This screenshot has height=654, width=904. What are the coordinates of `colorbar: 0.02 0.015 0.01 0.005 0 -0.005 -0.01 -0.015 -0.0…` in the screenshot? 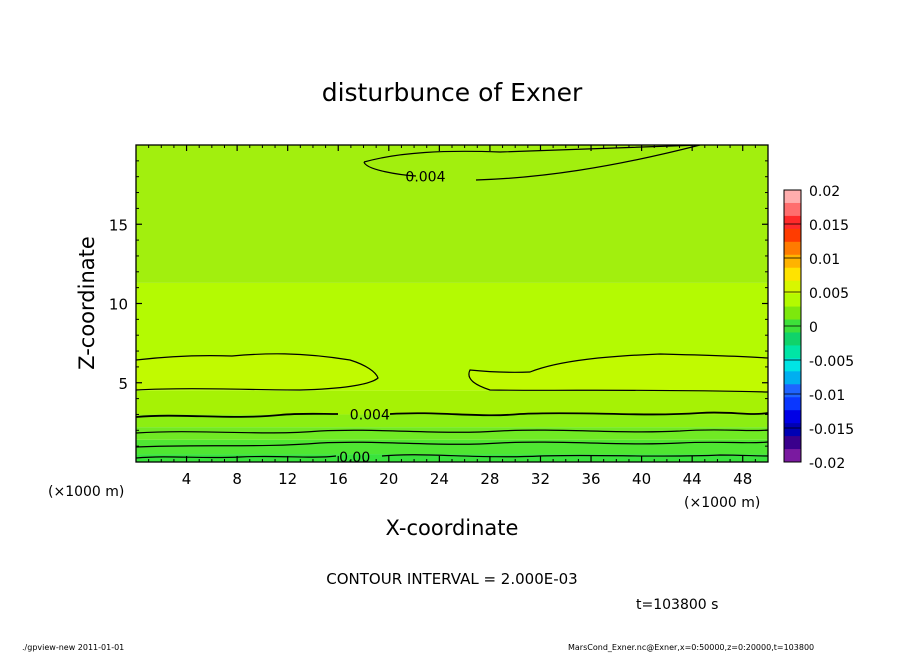 It's located at (818, 328).